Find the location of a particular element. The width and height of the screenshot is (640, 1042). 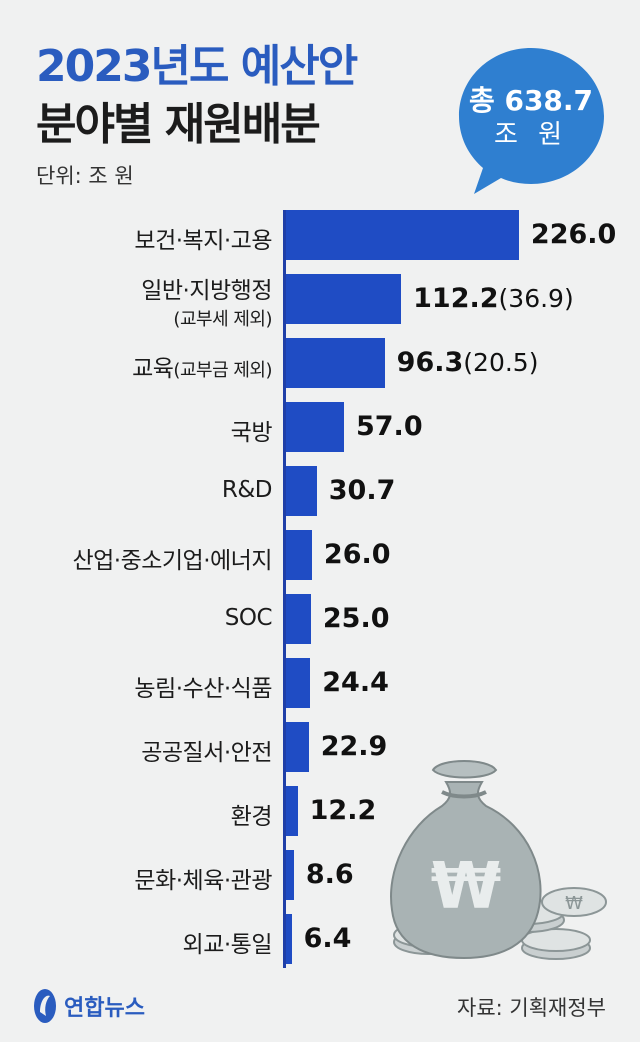

category-label-text: 농림·수산·식품 is located at coordinates (203, 689).